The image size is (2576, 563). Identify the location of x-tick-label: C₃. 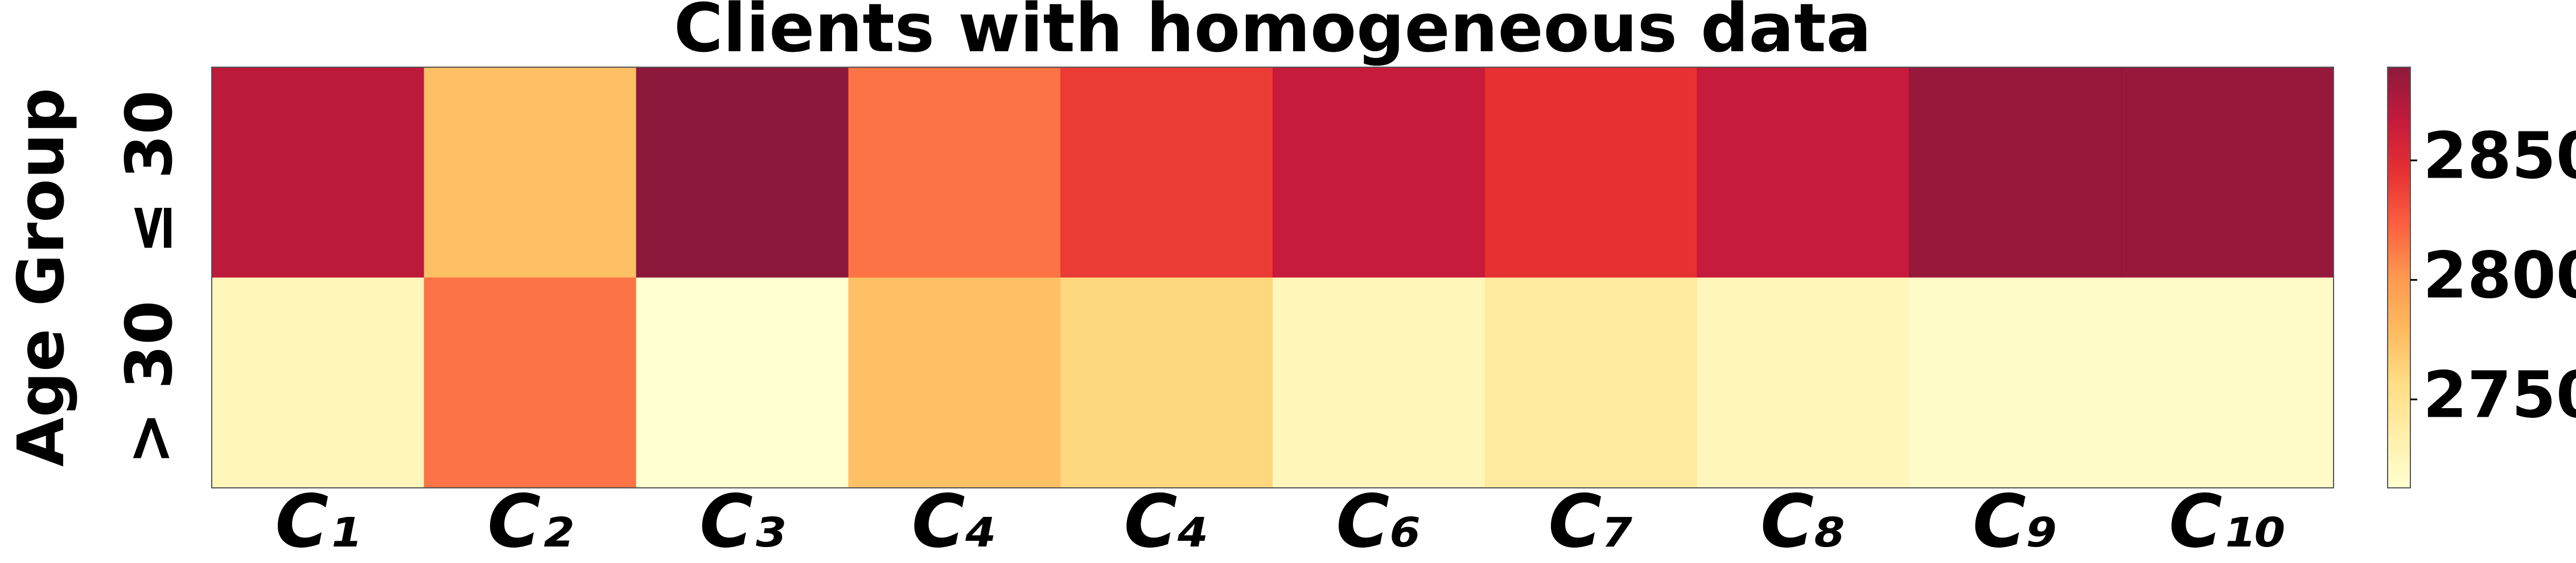
(742, 521).